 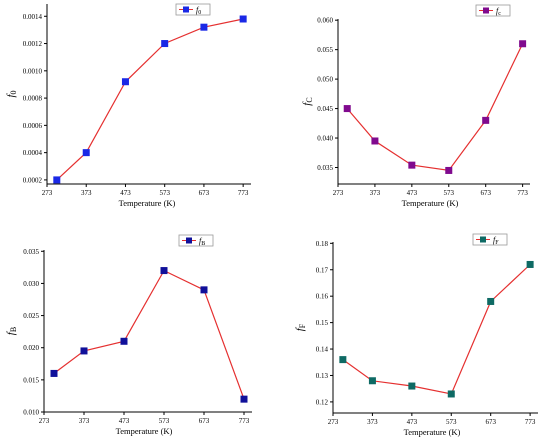 I want to click on y-tick-label: 0.020, so click(x=31, y=348).